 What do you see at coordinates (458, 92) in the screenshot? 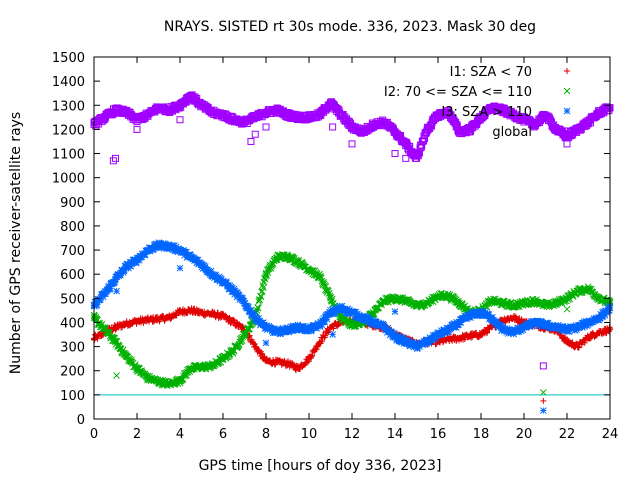
I see `legend-label: I2: 70 <= SZA <= 110` at bounding box center [458, 92].